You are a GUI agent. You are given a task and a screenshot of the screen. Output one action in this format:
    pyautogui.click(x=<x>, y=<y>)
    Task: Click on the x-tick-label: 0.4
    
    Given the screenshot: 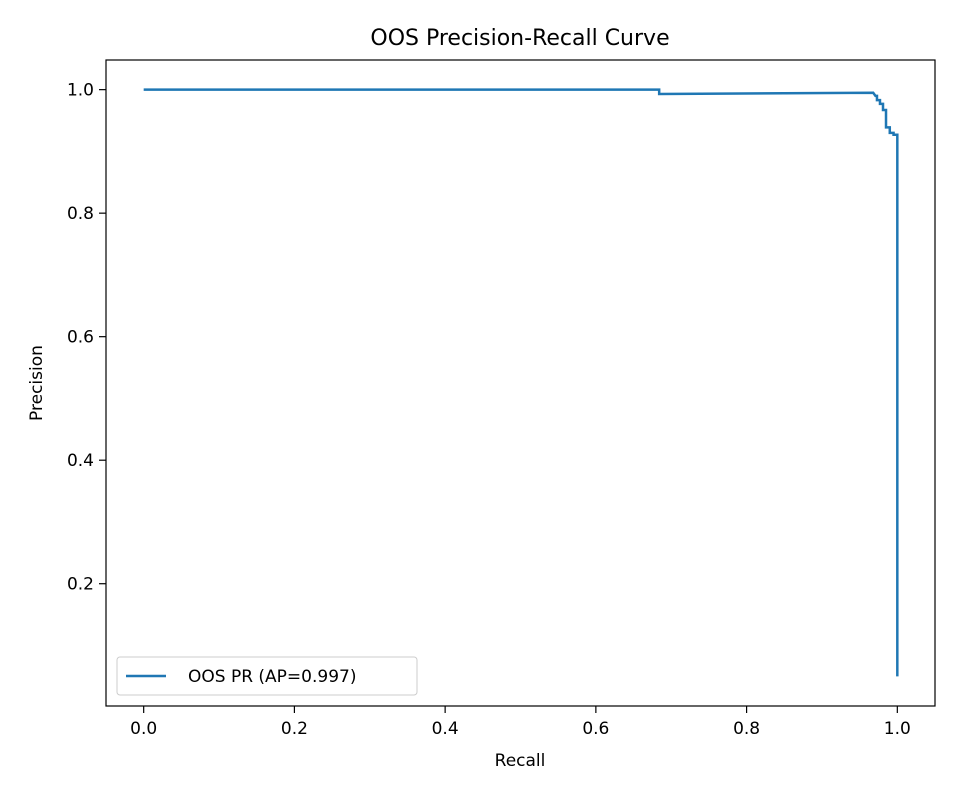 What is the action you would take?
    pyautogui.click(x=445, y=729)
    